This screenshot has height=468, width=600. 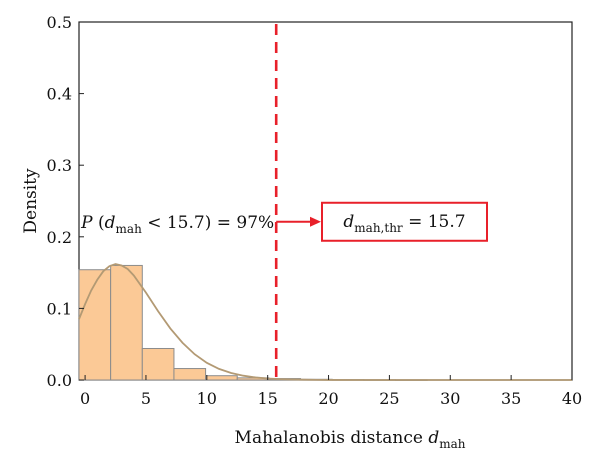 What do you see at coordinates (59, 94) in the screenshot?
I see `y-tick-label-4: 0.4` at bounding box center [59, 94].